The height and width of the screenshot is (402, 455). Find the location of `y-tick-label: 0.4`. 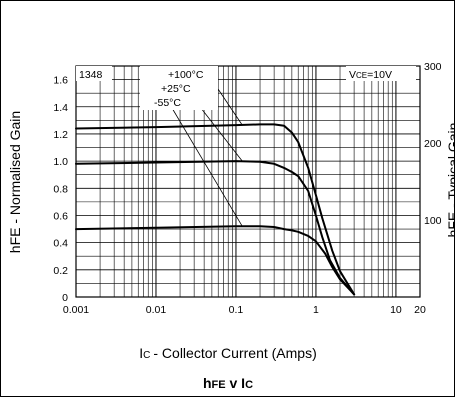

y-tick-label: 0.4 is located at coordinates (60, 244).